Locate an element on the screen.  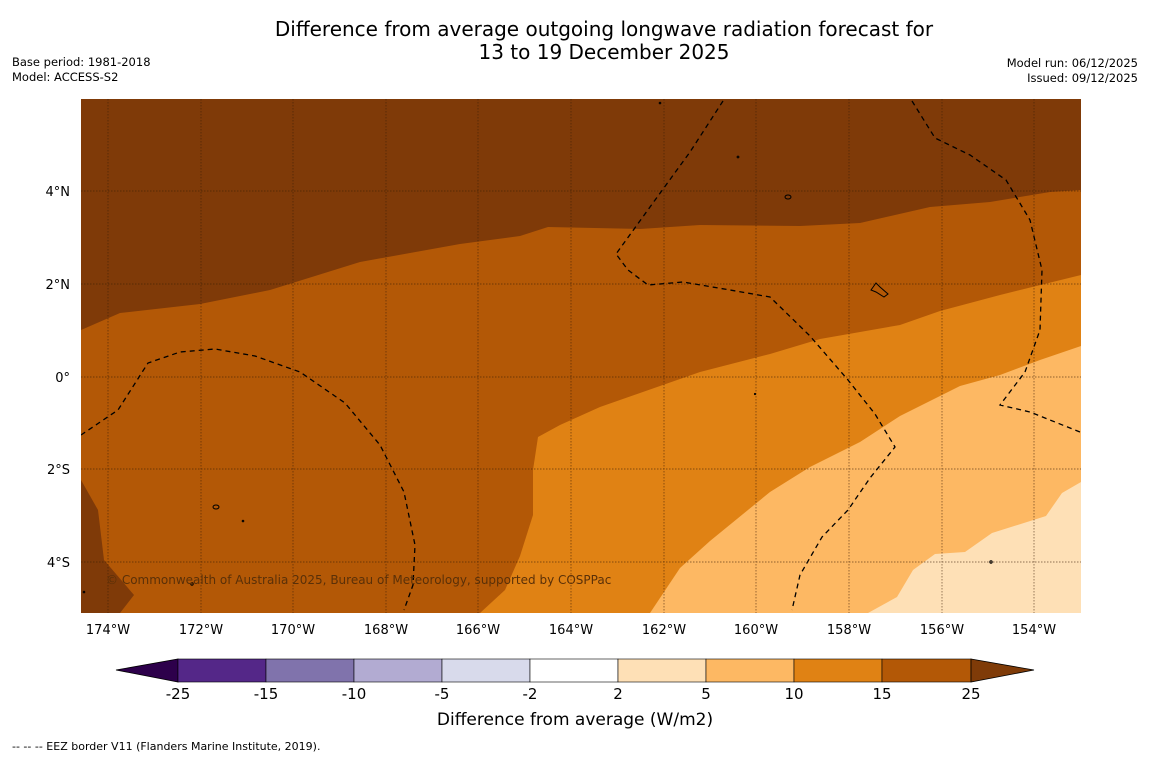
eez-border-right is located at coordinates (996, 266).